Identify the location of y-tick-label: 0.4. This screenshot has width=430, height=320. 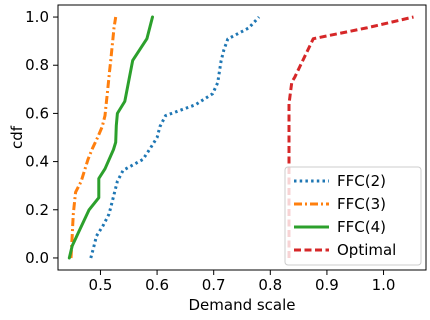
(37, 162).